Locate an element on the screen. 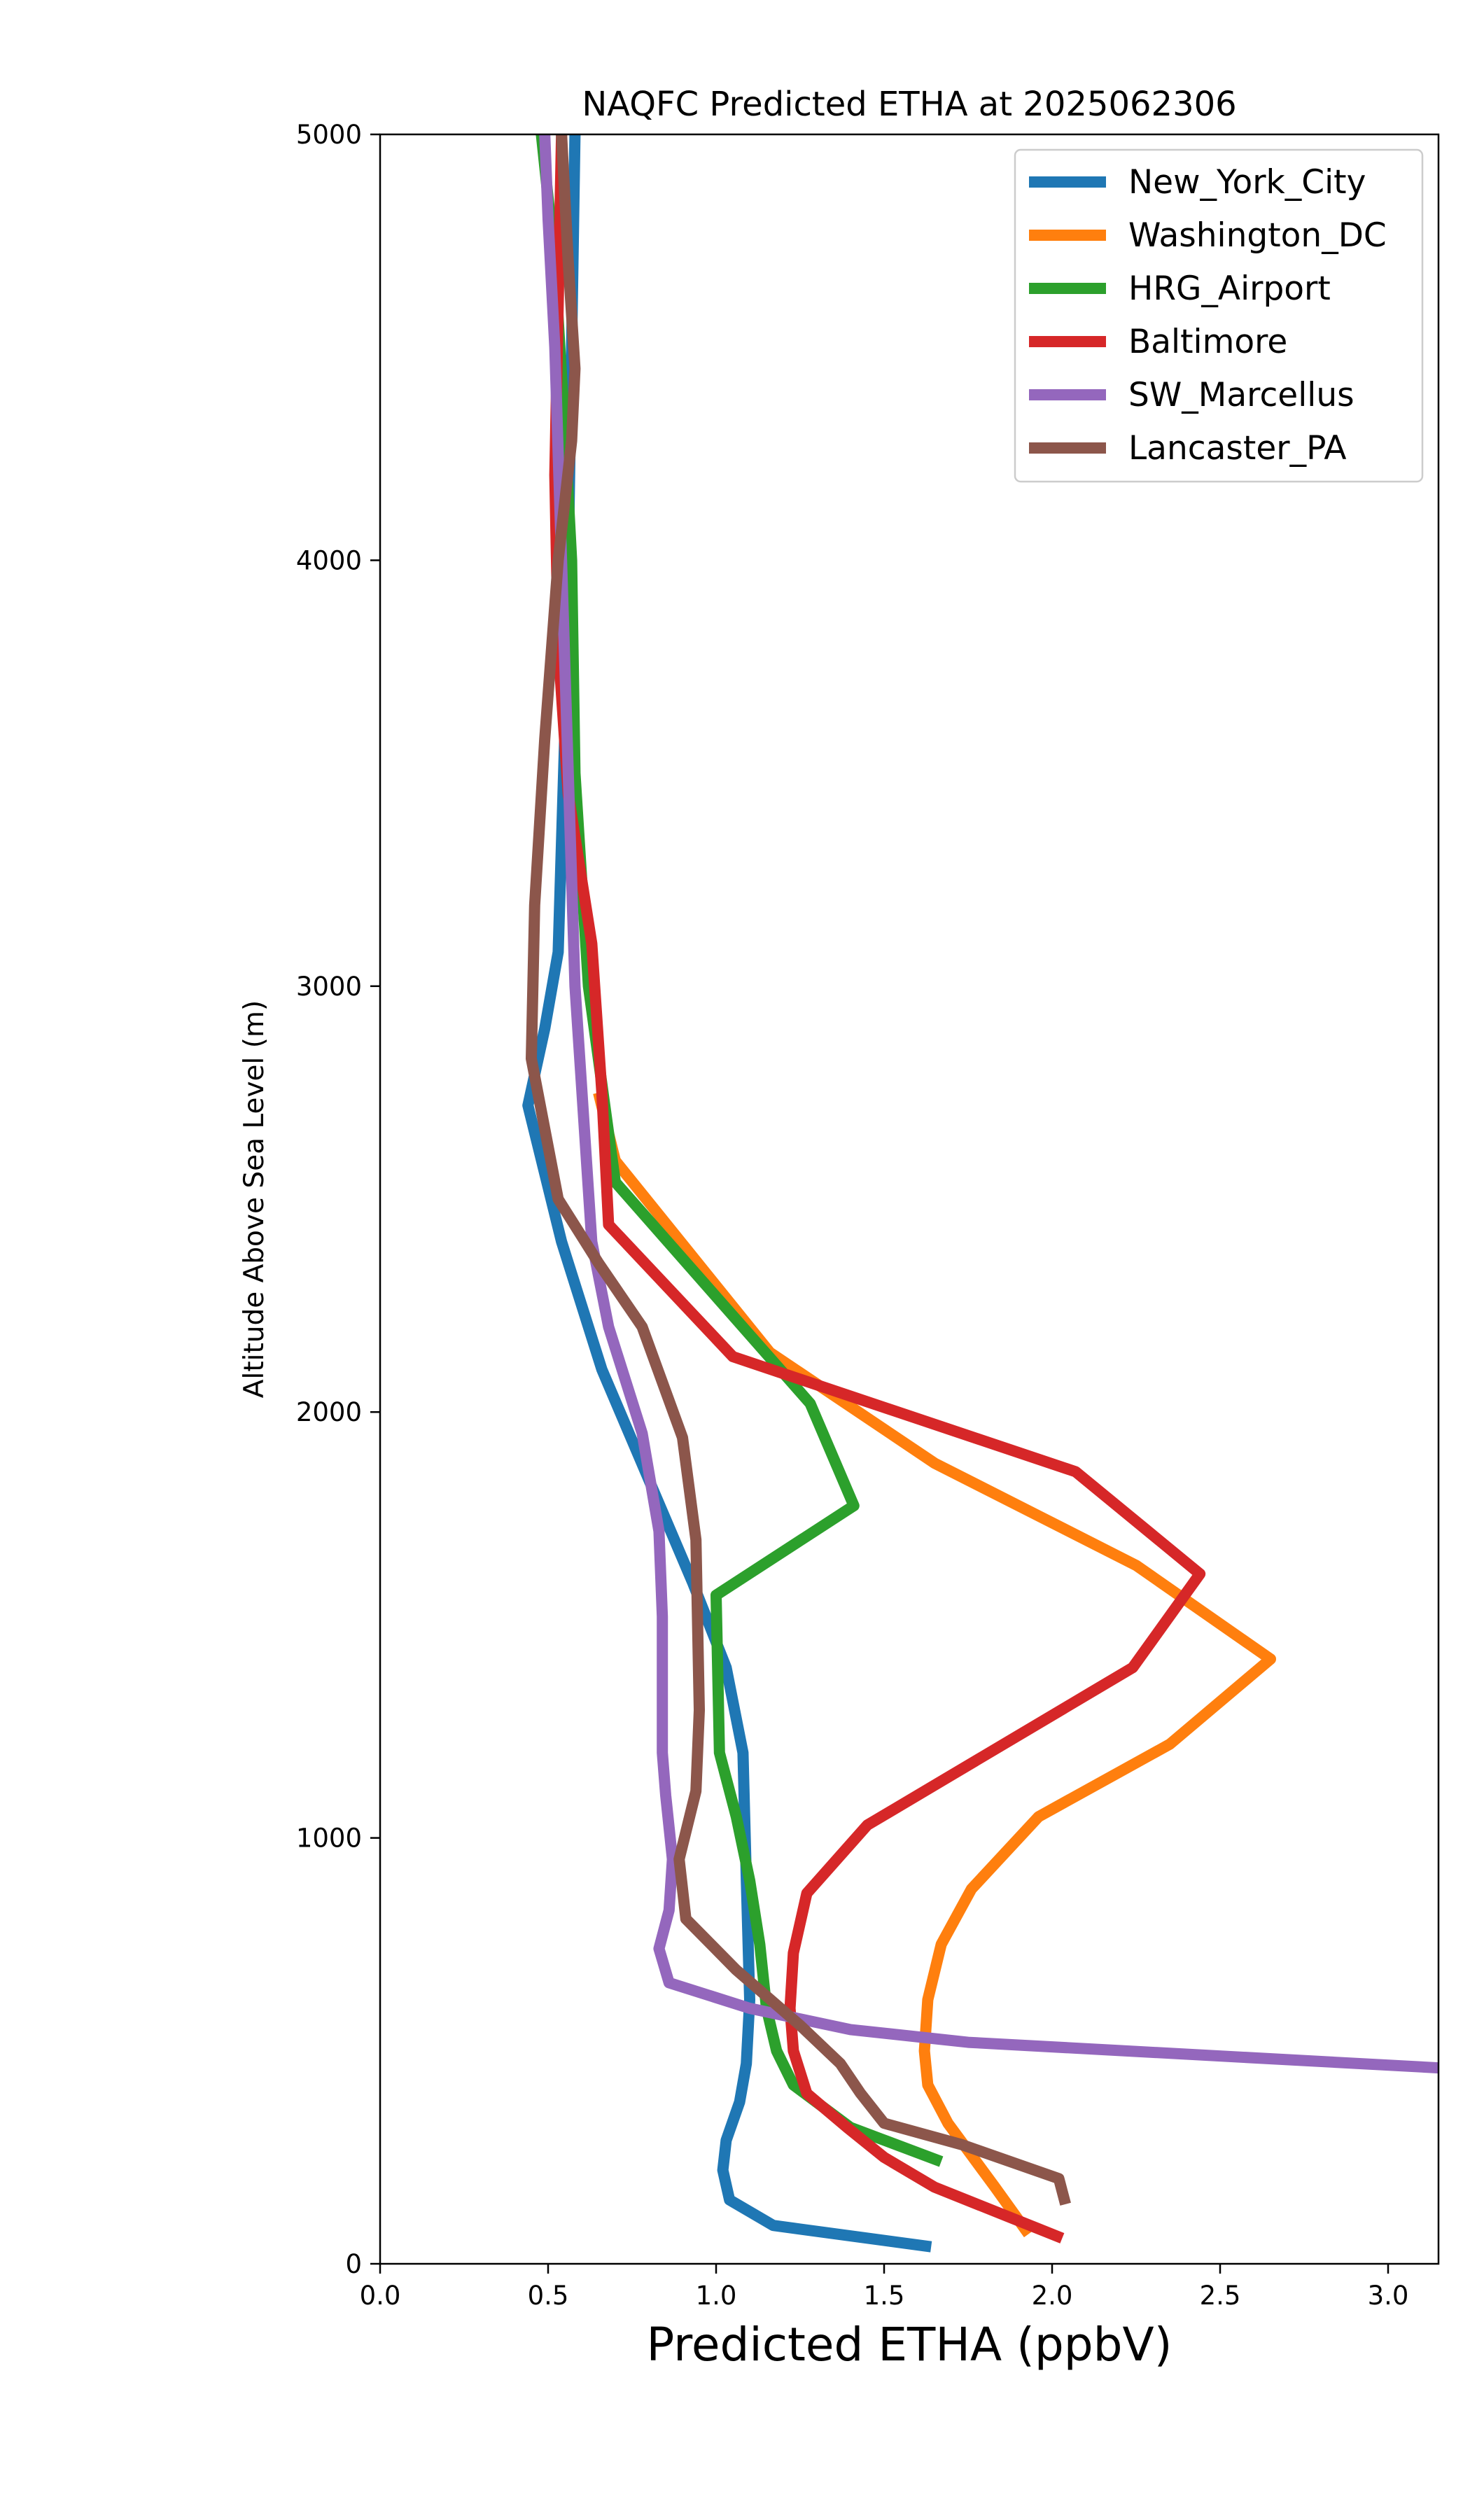  x-axis-label: Predicted ETHA (ppbV) is located at coordinates (909, 2345).